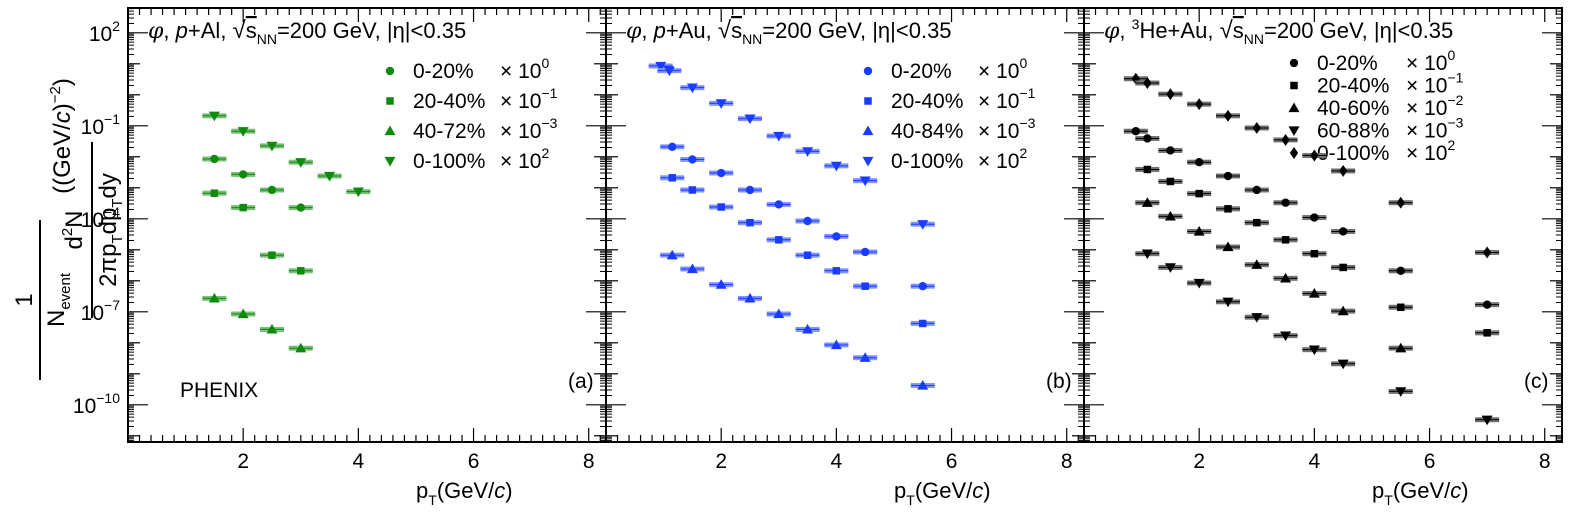 The width and height of the screenshot is (1575, 512). I want to click on series-40-60%, so click(1274, 275).